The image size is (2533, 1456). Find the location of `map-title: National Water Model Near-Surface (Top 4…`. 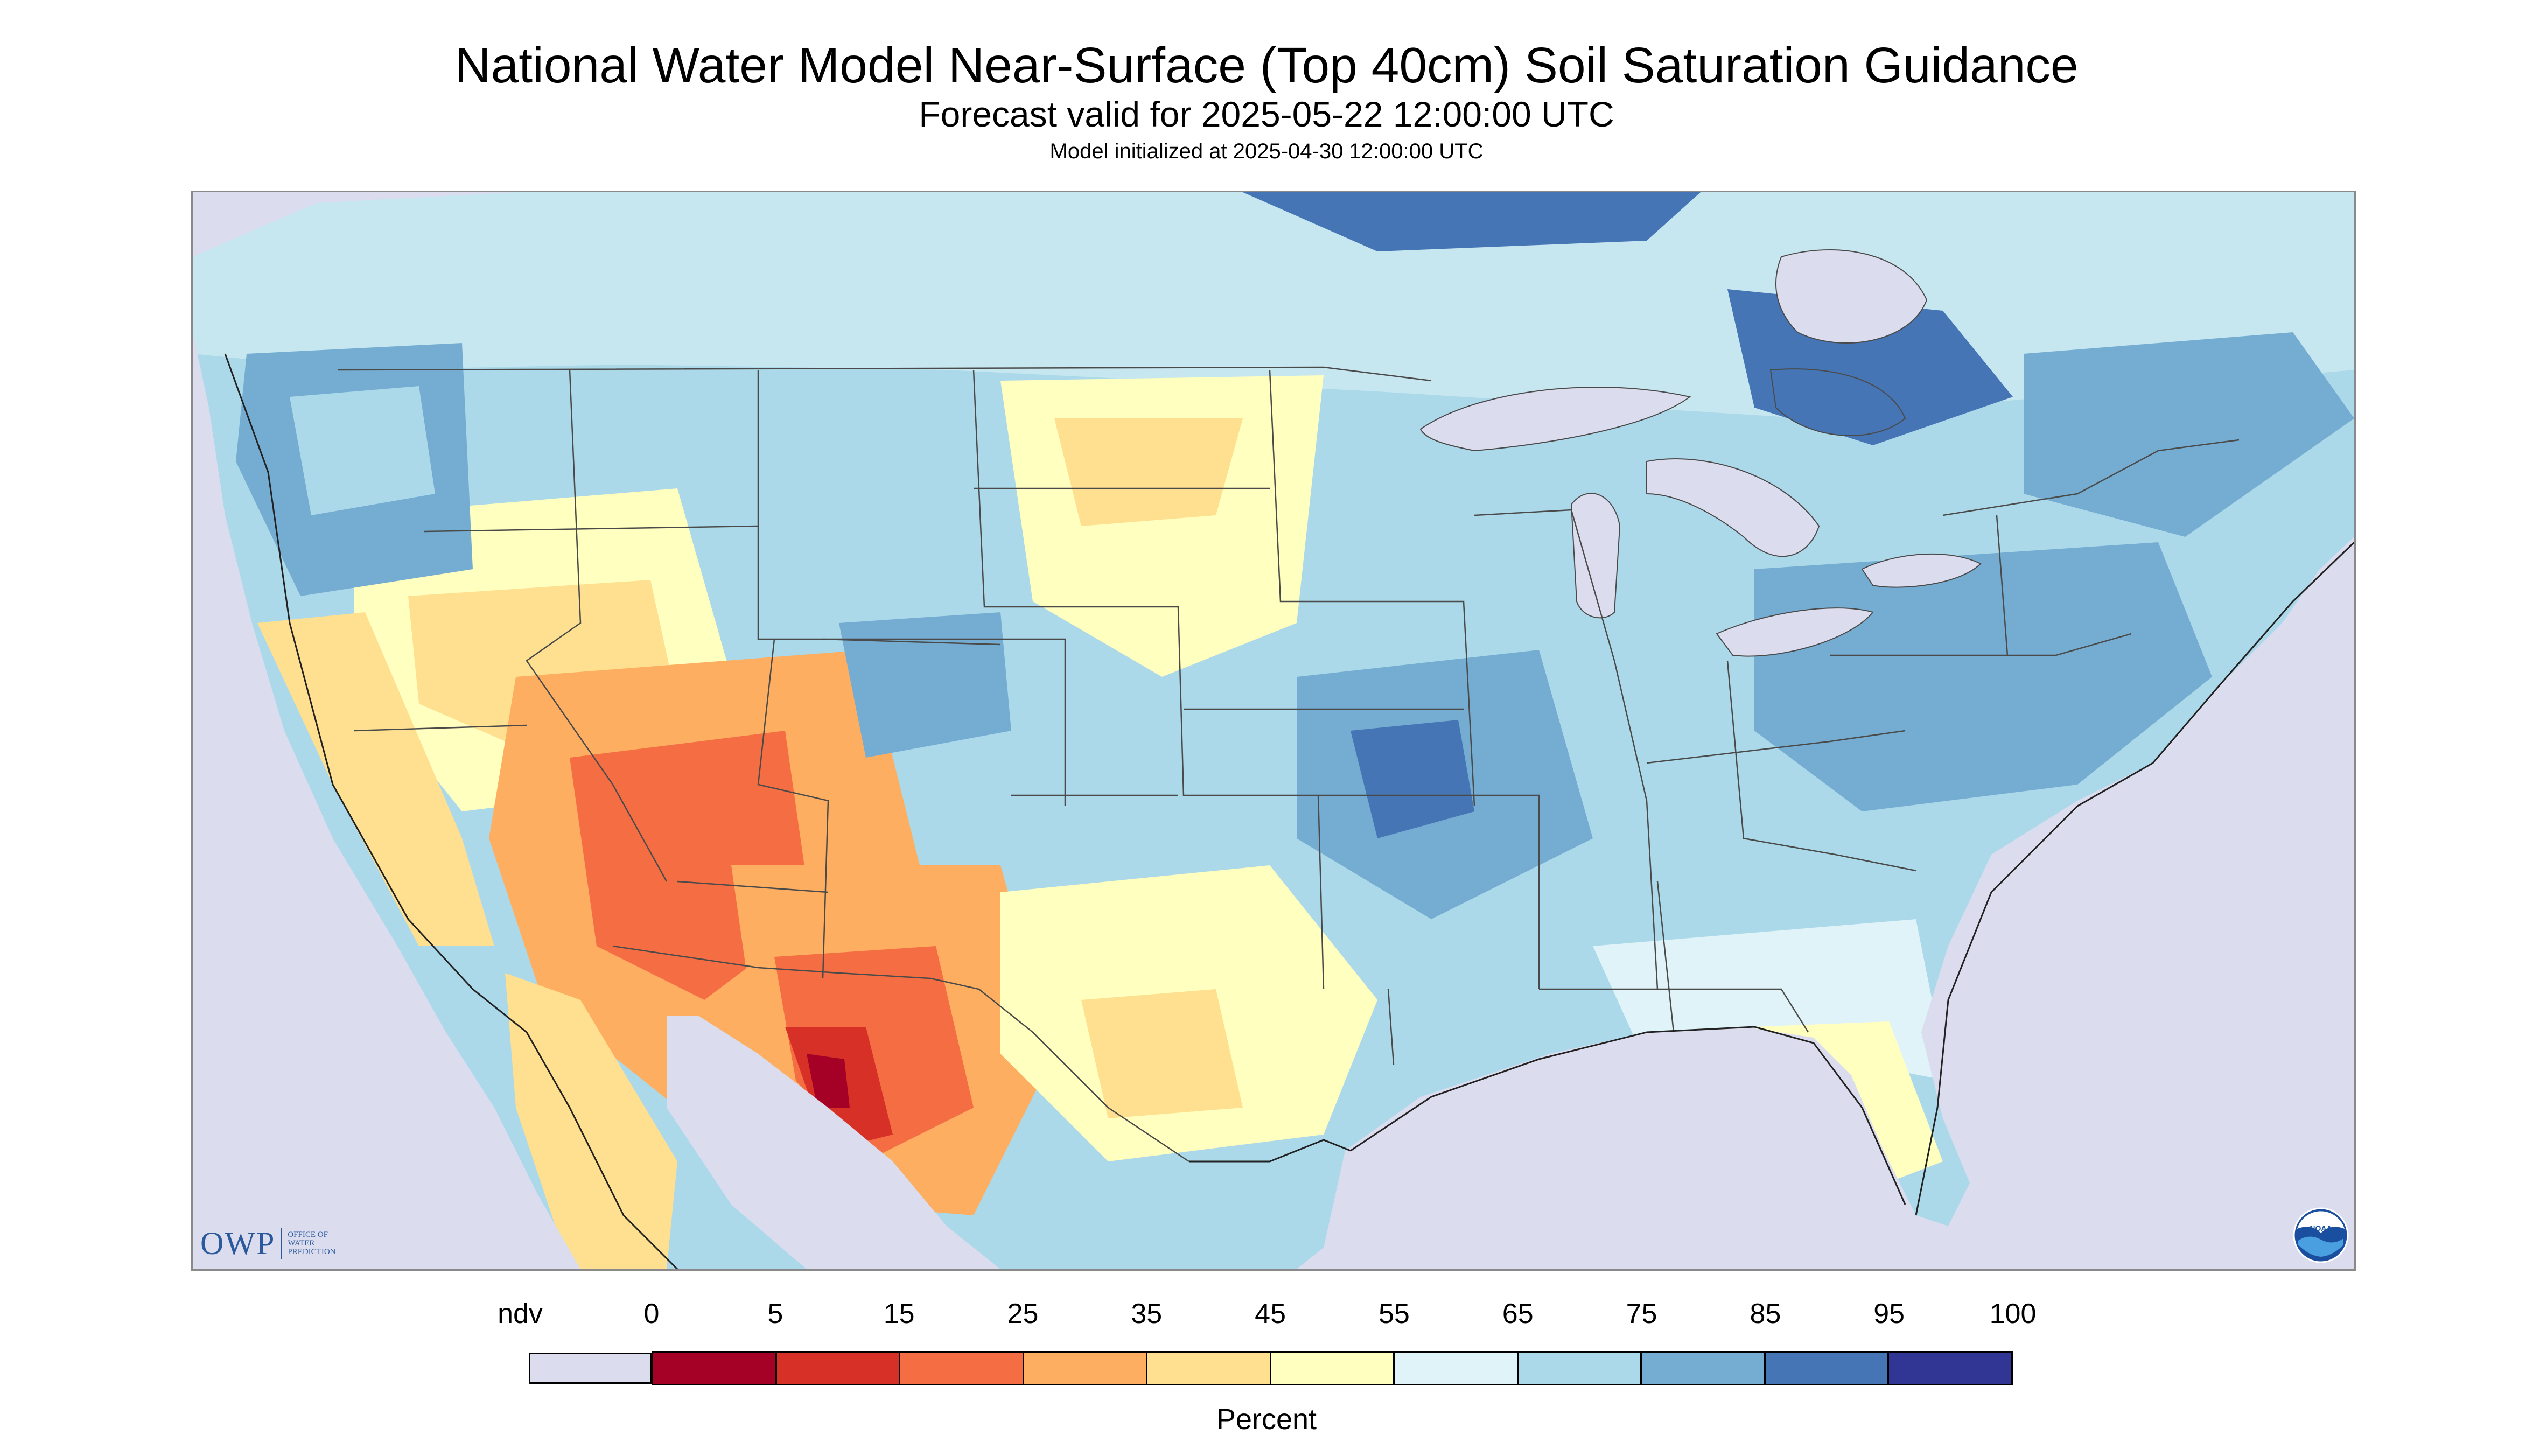

map-title: National Water Model Near-Surface (Top 4… is located at coordinates (1266, 65).